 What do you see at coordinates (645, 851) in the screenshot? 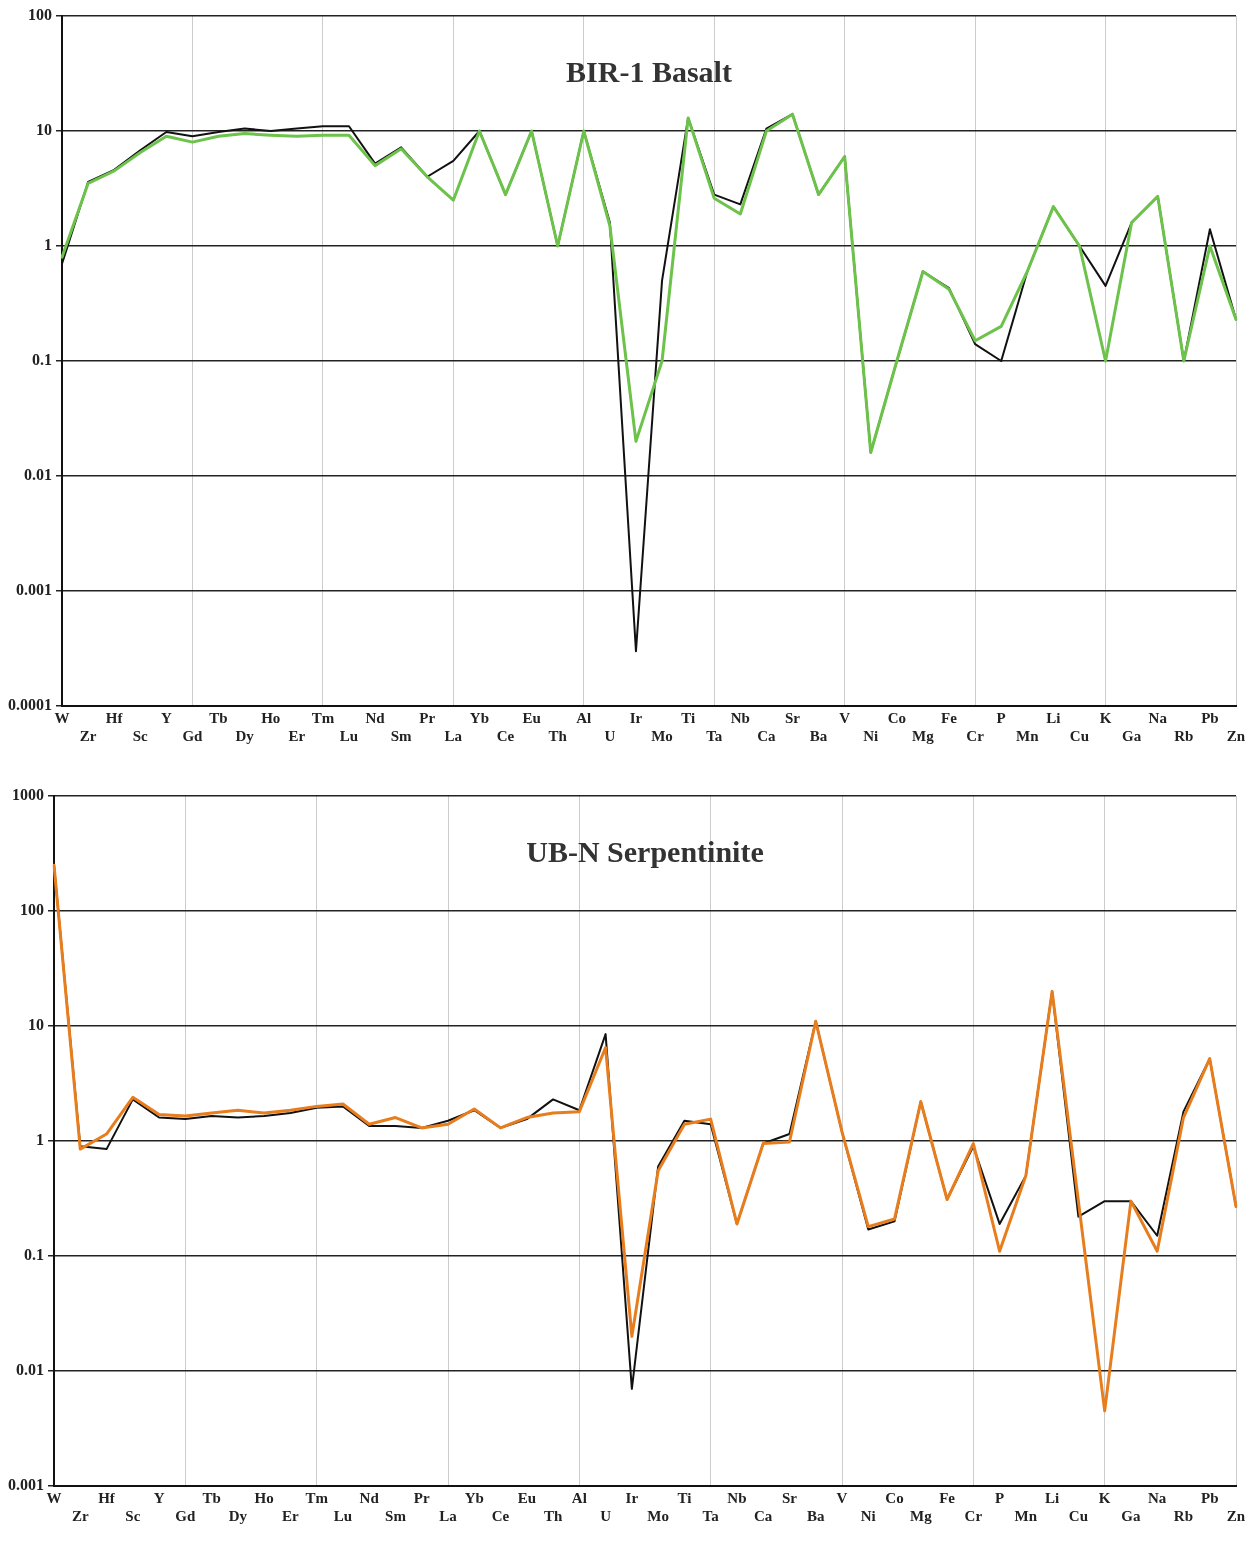
I see `text: UB-N Serpentinite` at bounding box center [645, 851].